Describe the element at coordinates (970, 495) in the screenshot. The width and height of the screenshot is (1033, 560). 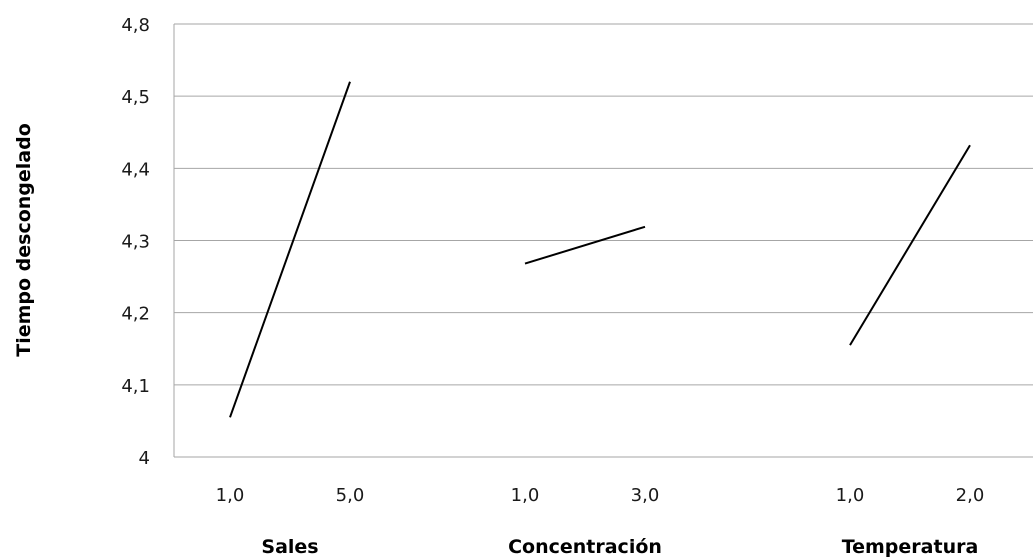
I see `x-tick-label: 2,0` at that location.